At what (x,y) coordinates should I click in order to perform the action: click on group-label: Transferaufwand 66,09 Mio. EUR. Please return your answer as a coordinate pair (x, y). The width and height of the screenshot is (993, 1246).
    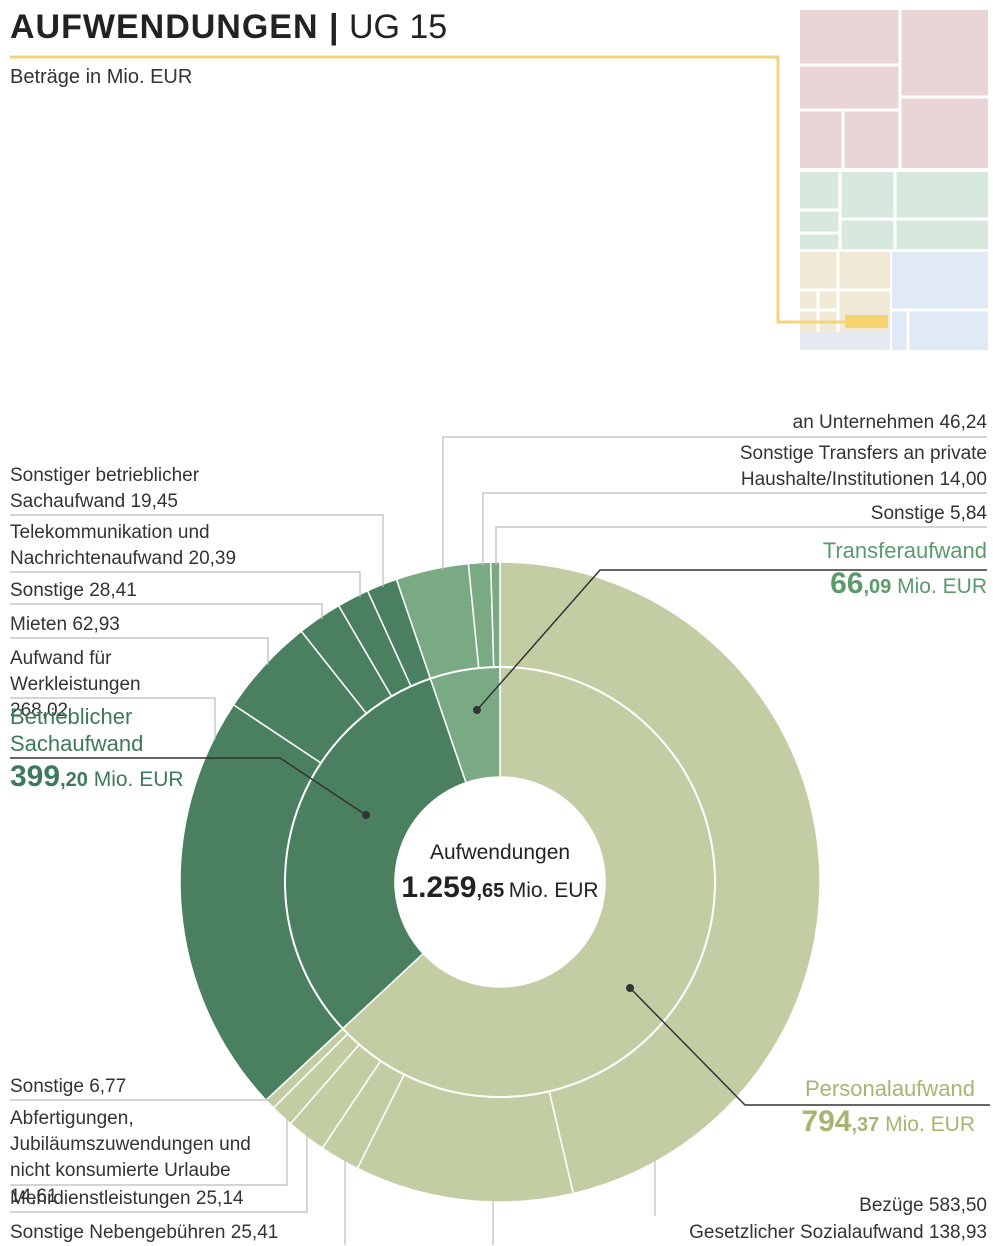
    Looking at the image, I should click on (837, 572).